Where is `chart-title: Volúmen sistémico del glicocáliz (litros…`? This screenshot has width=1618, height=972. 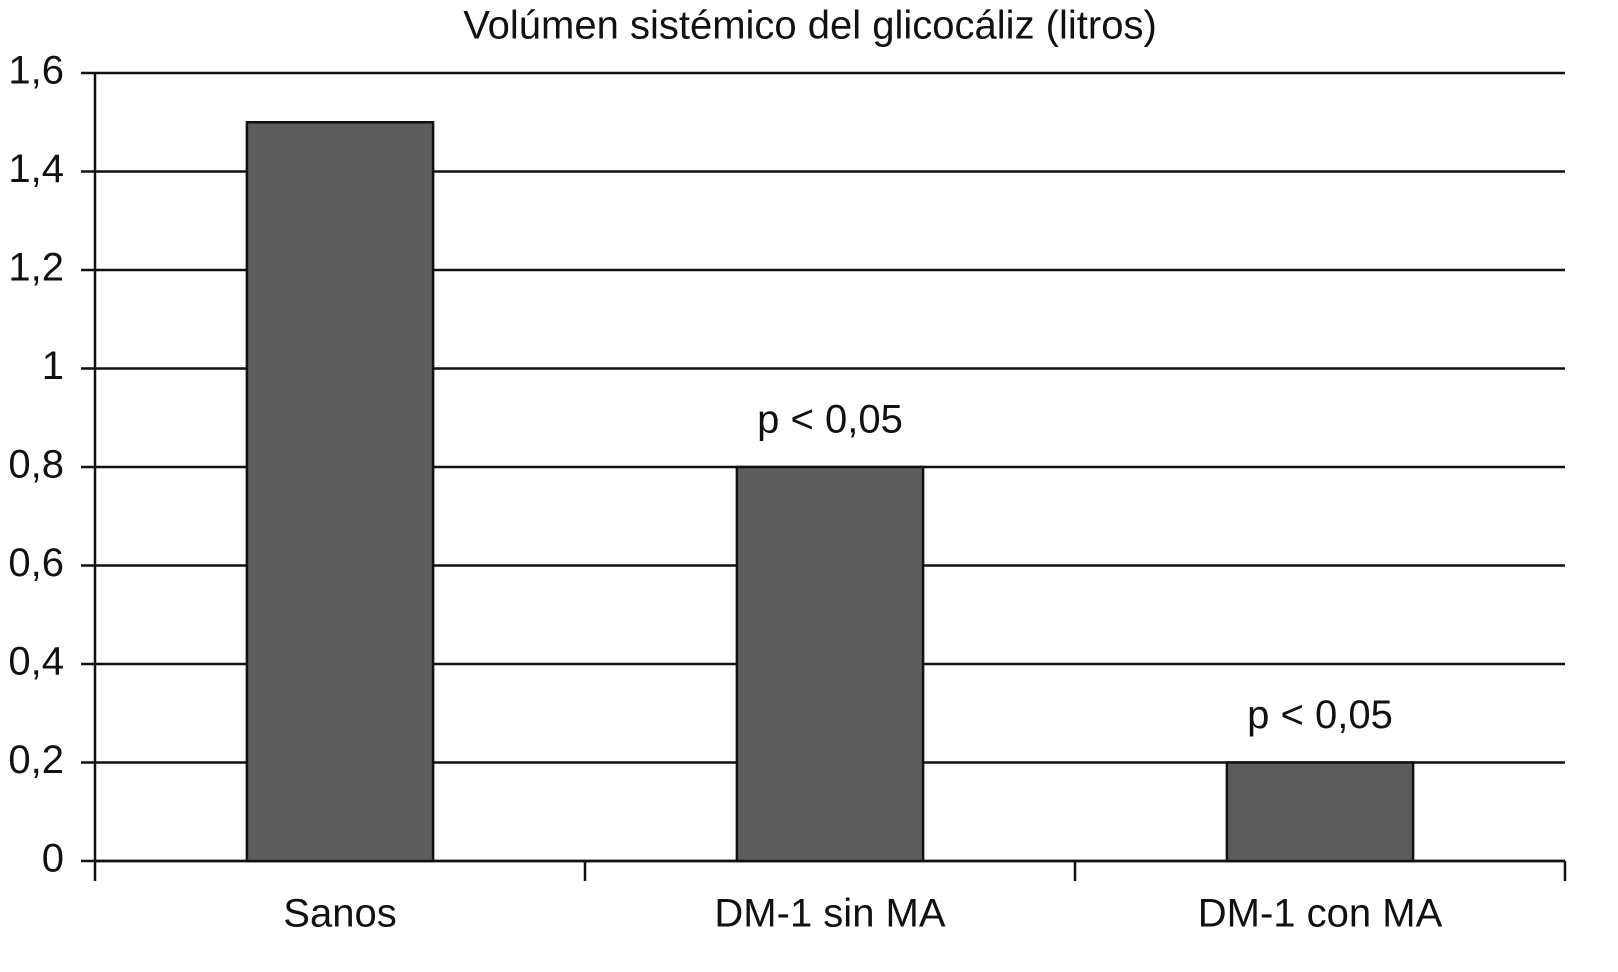 chart-title: Volúmen sistémico del glicocáliz (litros… is located at coordinates (810, 26).